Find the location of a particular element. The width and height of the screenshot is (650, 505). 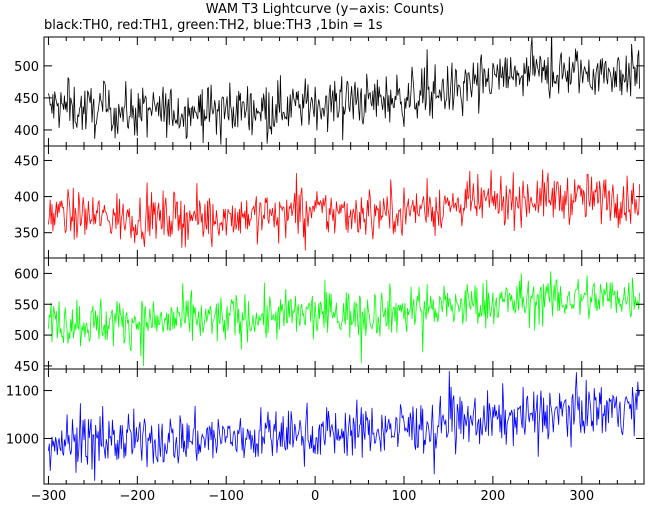

y-tick-label: 550 is located at coordinates (26, 305).